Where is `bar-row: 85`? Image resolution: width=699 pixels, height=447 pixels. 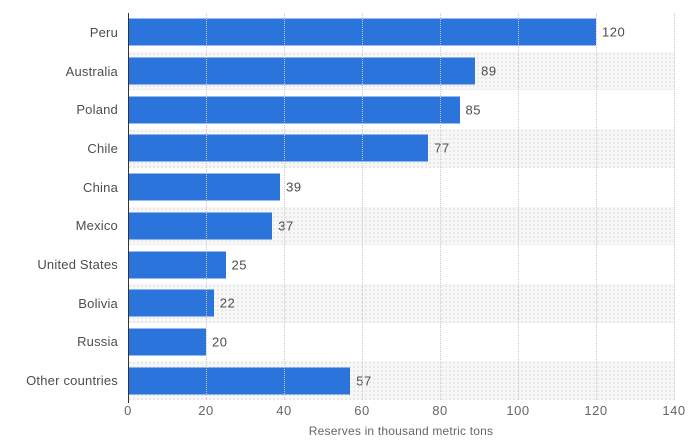 bar-row: 85 is located at coordinates (401, 109).